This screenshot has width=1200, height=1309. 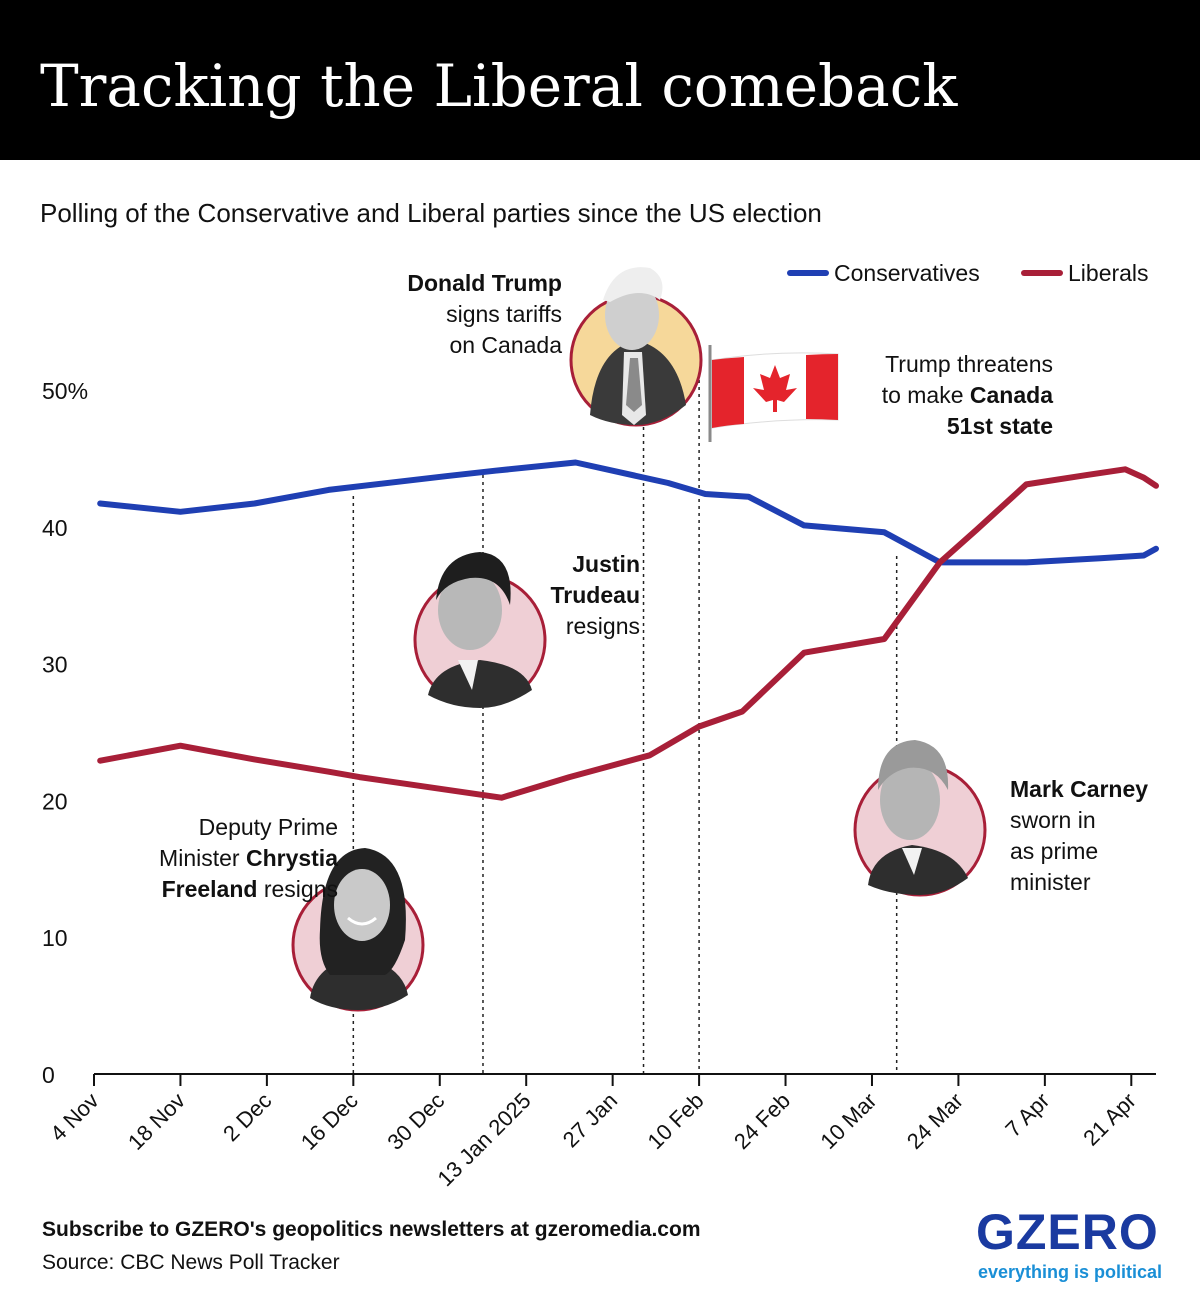 I want to click on y-tick-label: 10, so click(x=55, y=938).